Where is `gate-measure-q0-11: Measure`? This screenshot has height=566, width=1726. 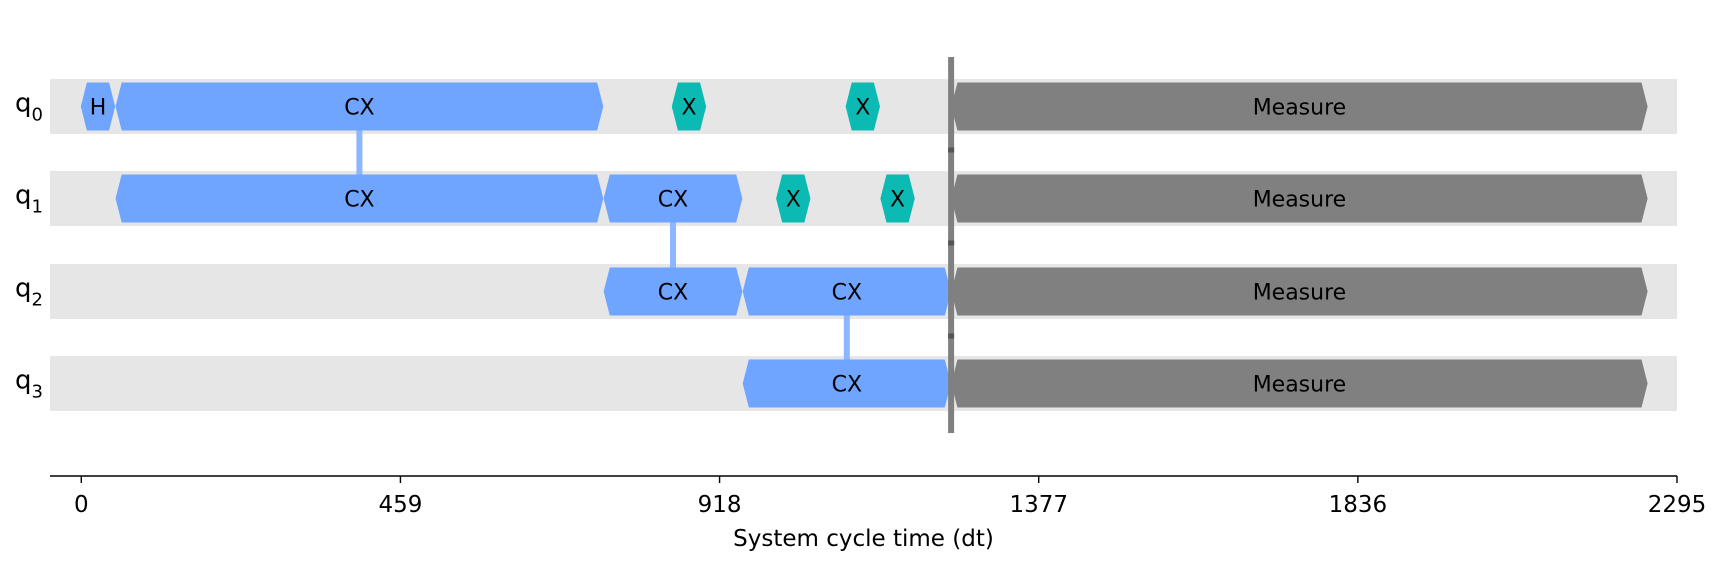 gate-measure-q0-11: Measure is located at coordinates (1299, 106).